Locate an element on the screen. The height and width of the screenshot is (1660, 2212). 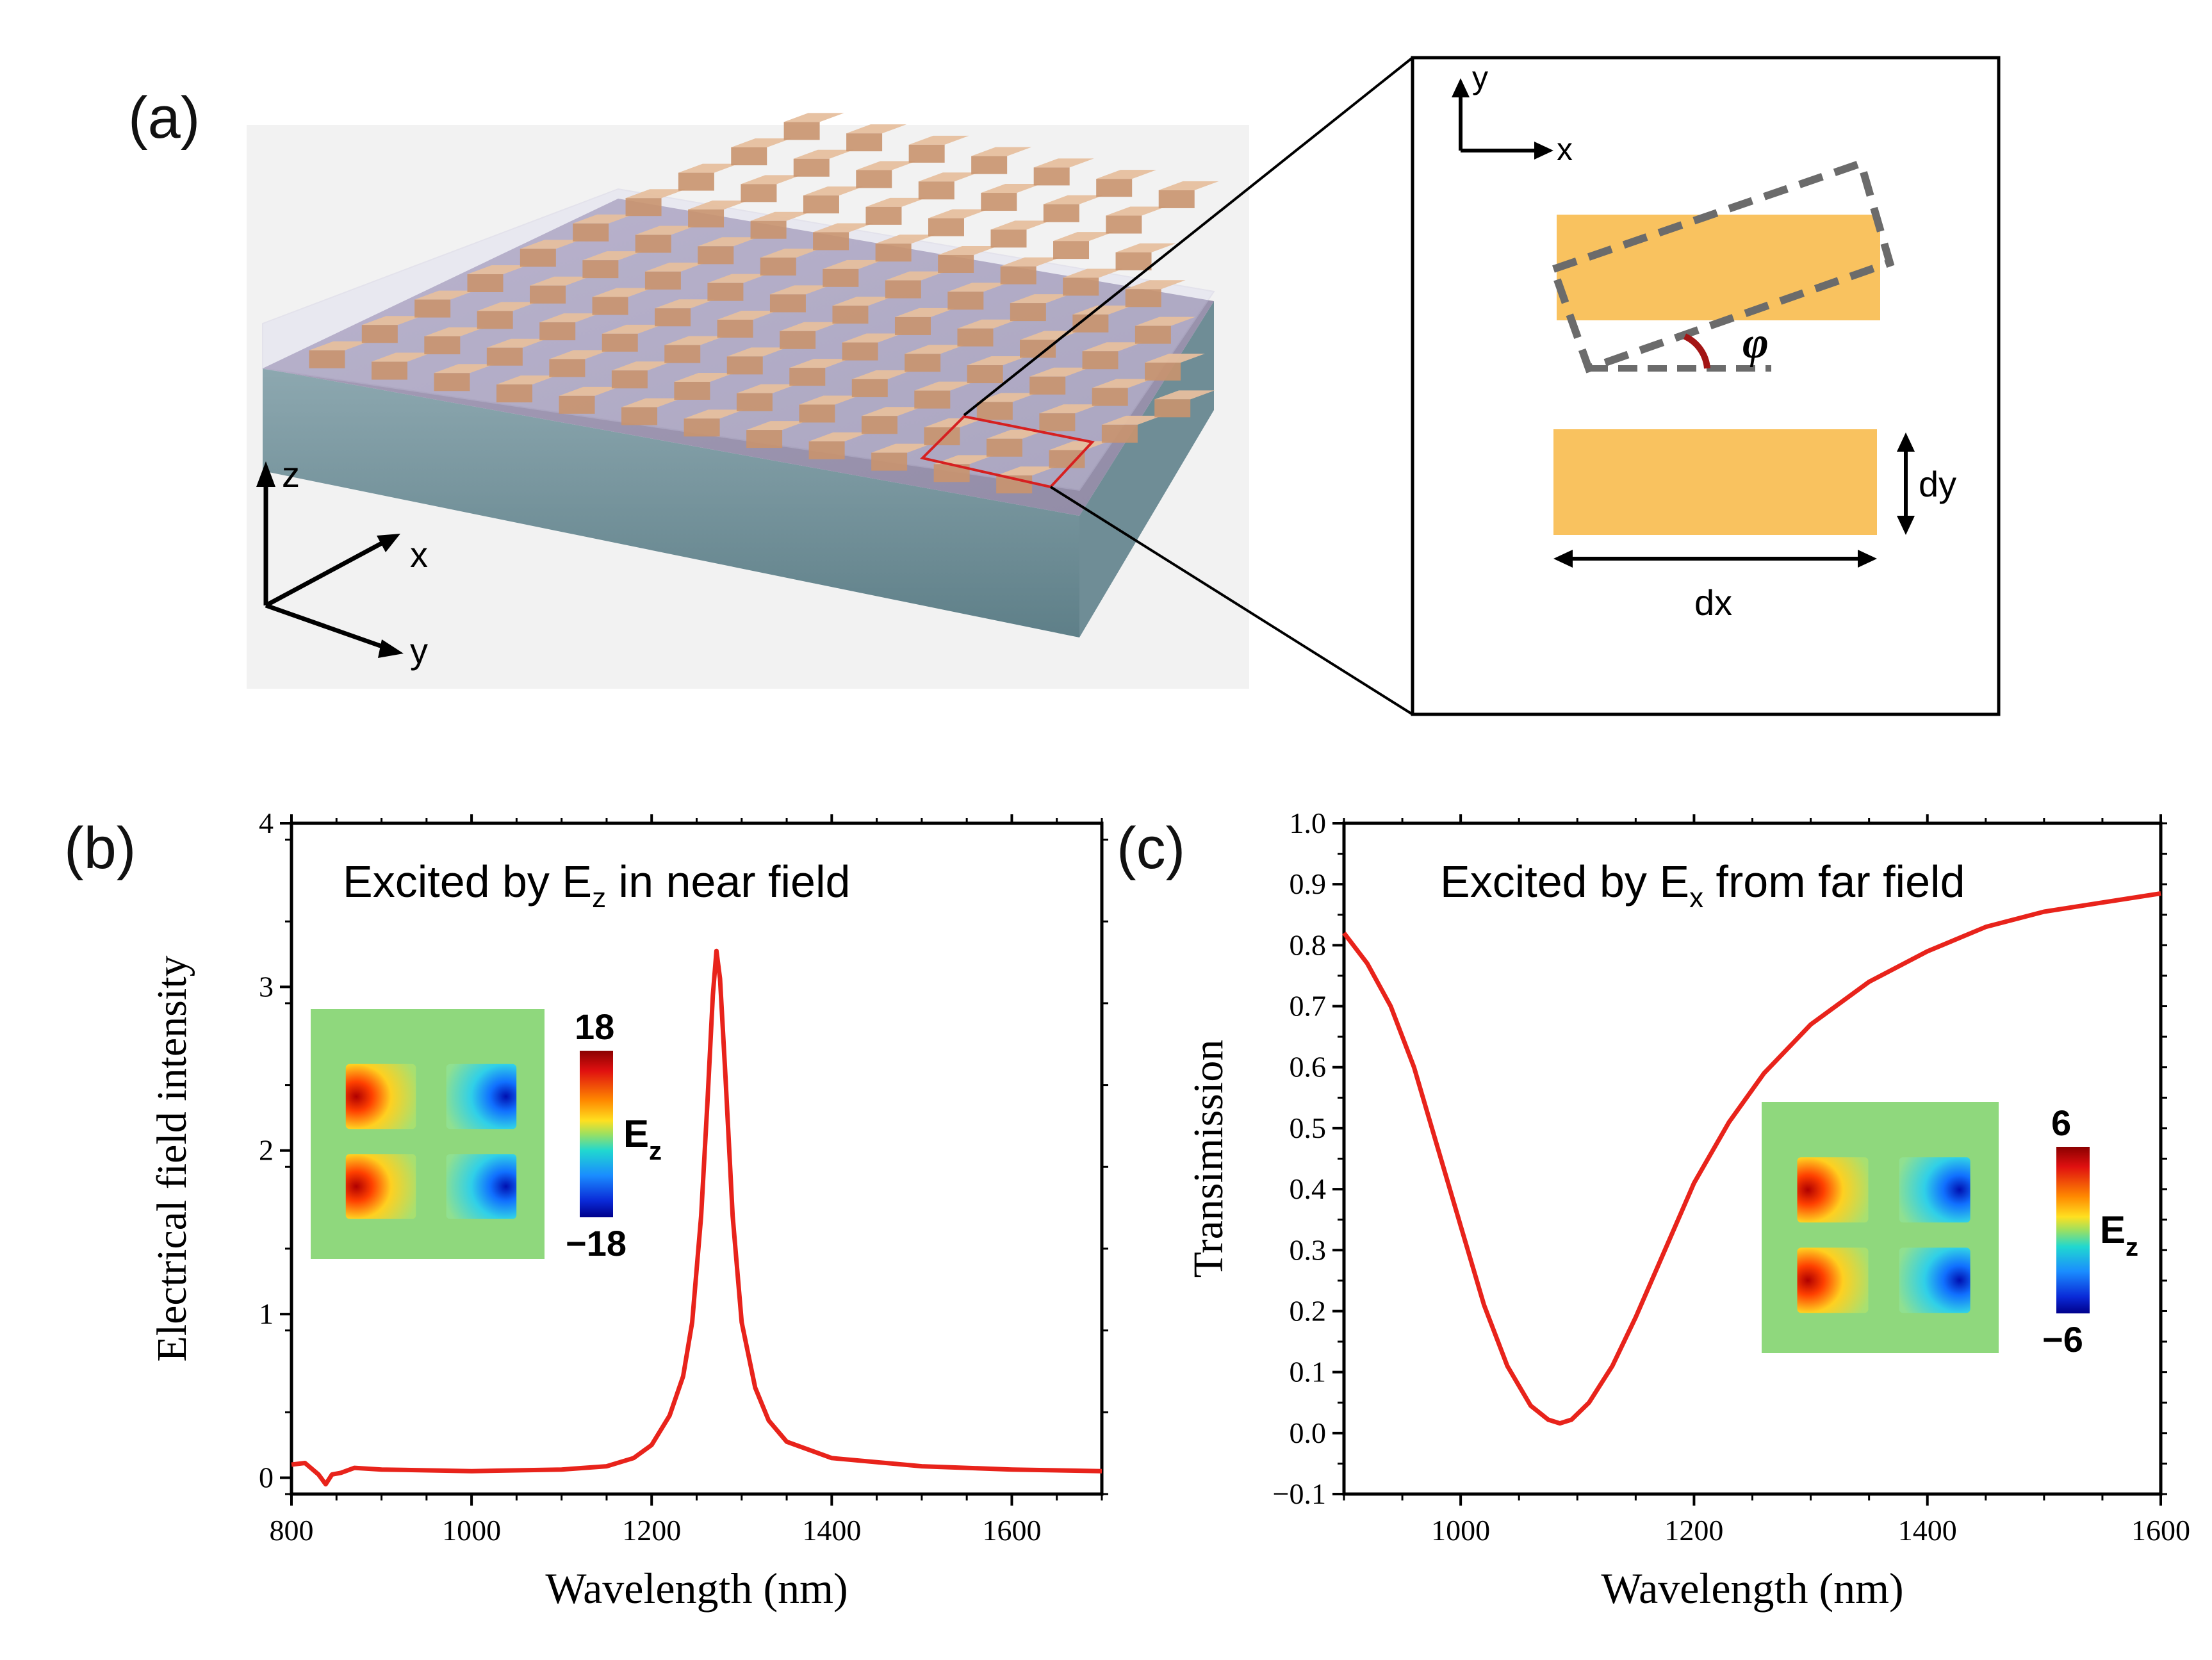
y-tick-label: 0.8 is located at coordinates (1308, 944).